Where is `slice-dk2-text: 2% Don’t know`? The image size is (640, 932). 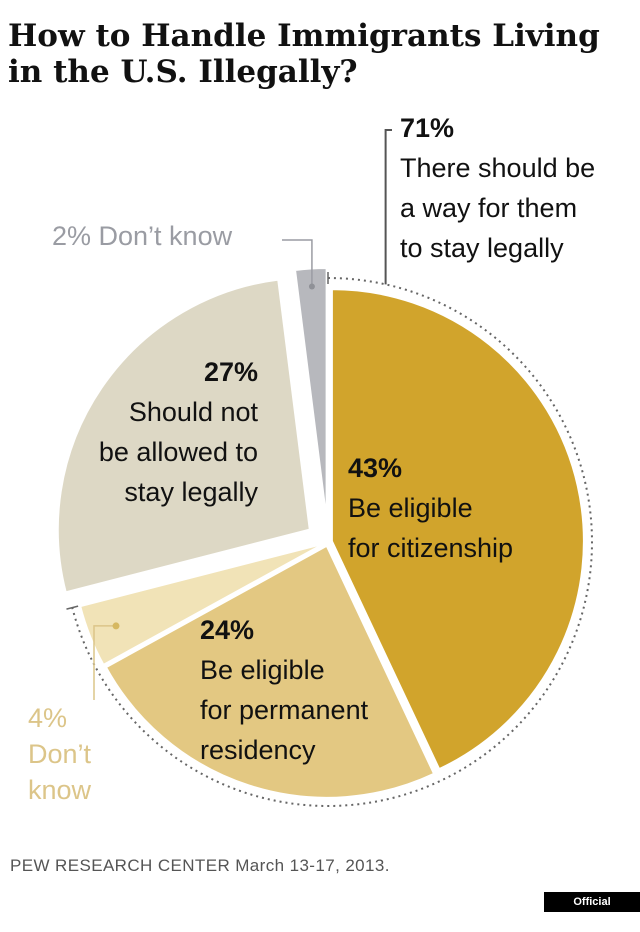 slice-dk2-text: 2% Don’t know is located at coordinates (142, 236).